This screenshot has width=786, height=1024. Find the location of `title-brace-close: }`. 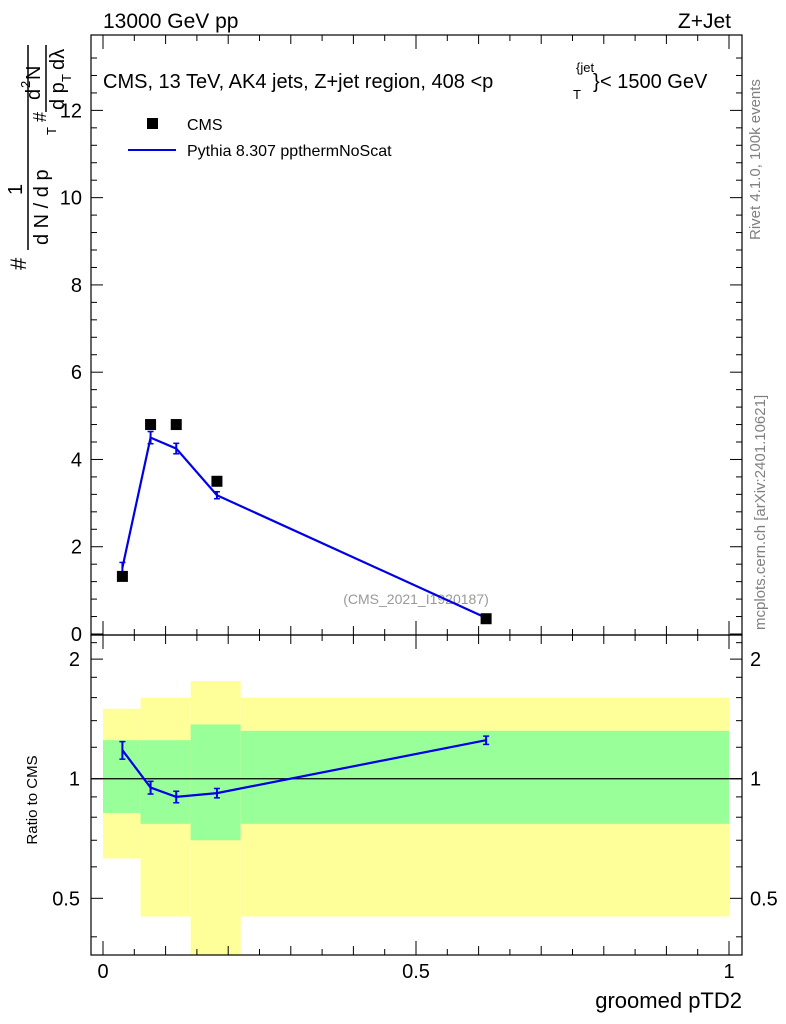

title-brace-close: } is located at coordinates (596, 82).